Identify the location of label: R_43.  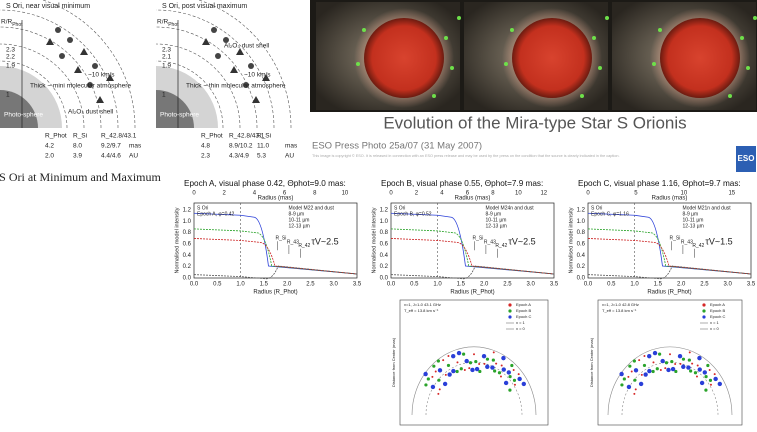
(687, 242).